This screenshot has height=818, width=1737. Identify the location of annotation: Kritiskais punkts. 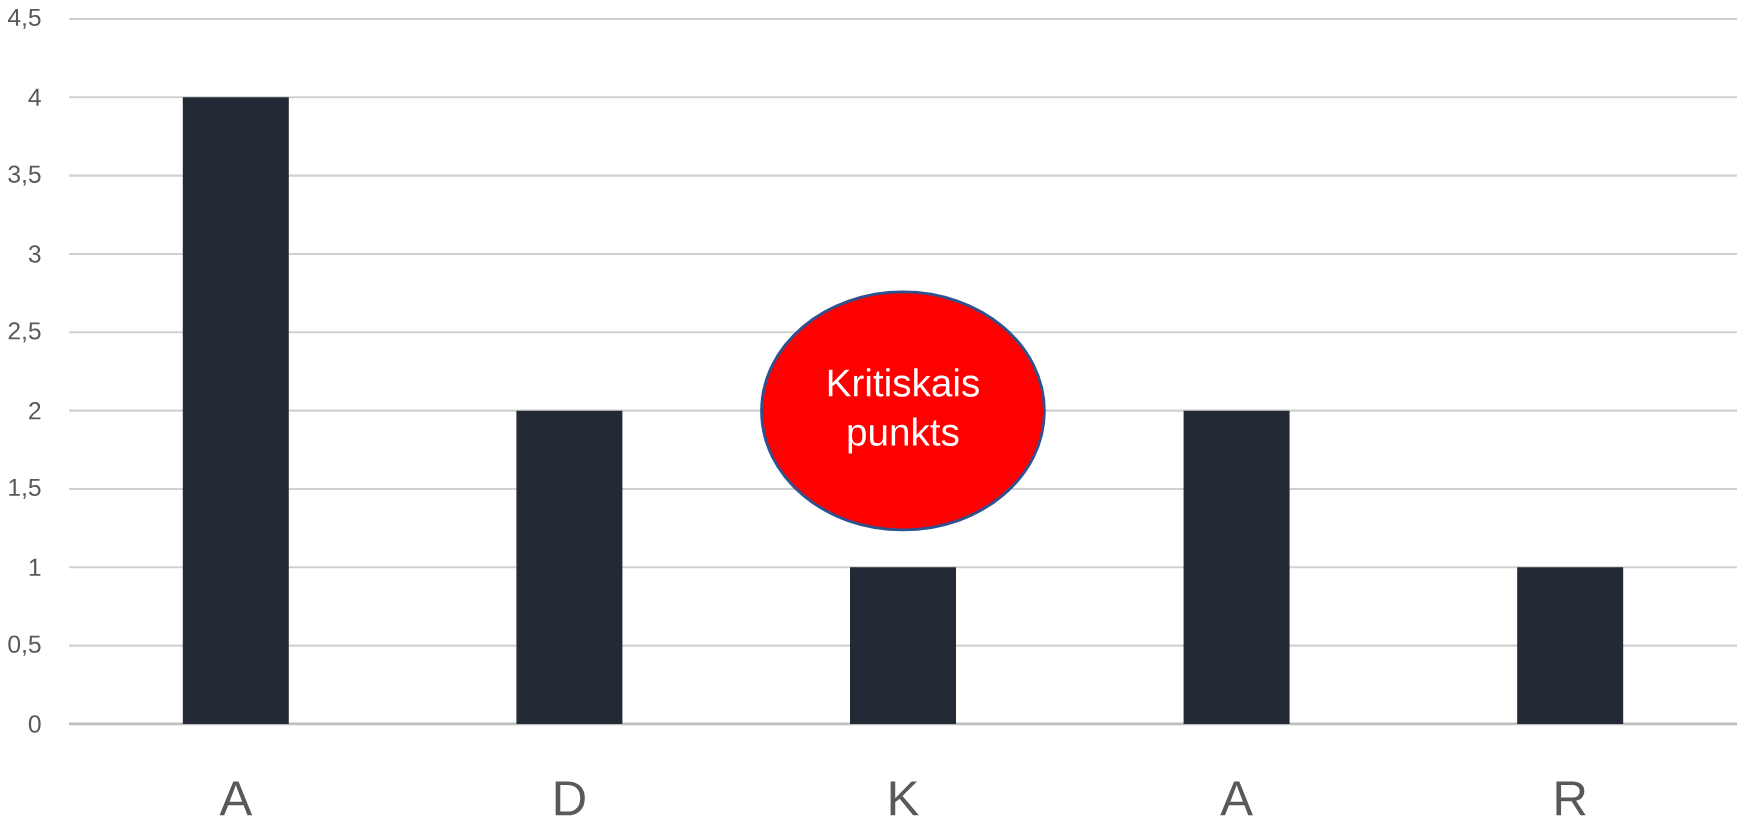
(903, 411).